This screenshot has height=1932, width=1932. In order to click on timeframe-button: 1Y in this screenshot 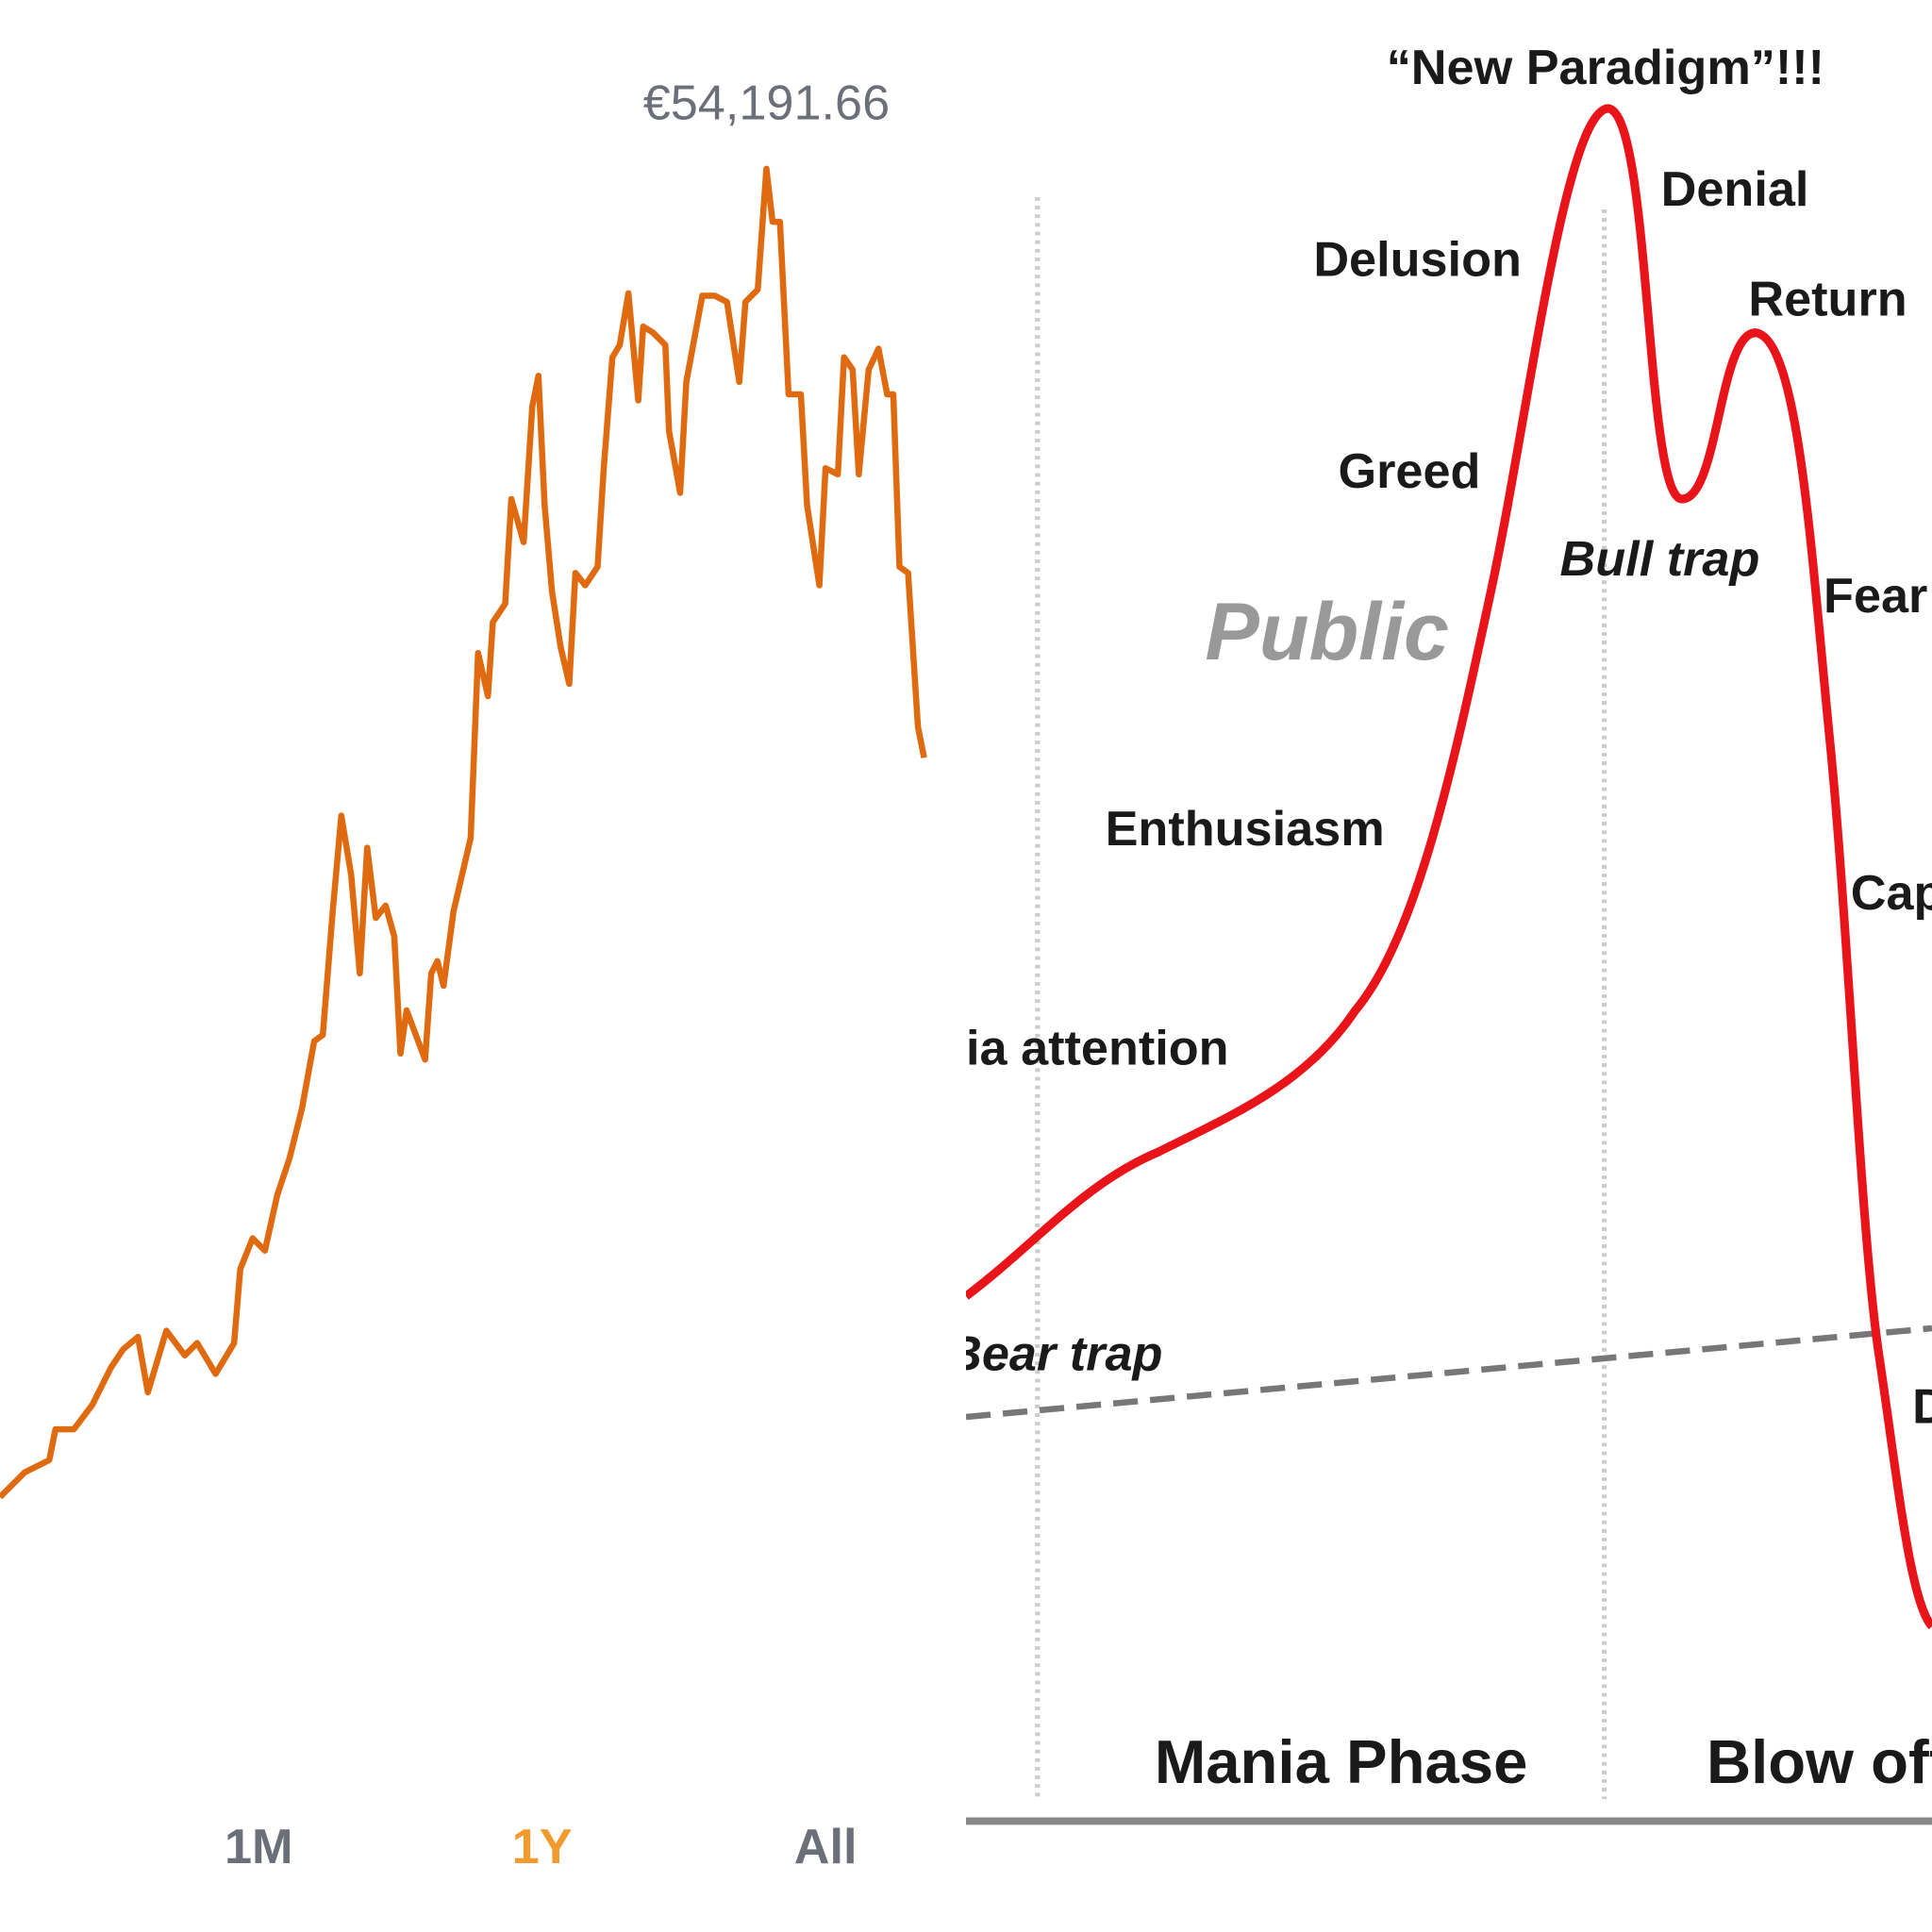, I will do `click(542, 1847)`.